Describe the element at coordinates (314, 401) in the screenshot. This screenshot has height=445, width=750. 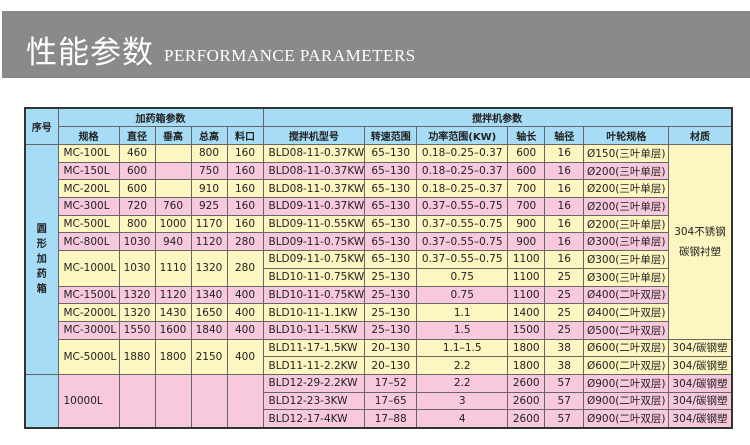
I see `mixer-model: BLD12-23-3KW` at that location.